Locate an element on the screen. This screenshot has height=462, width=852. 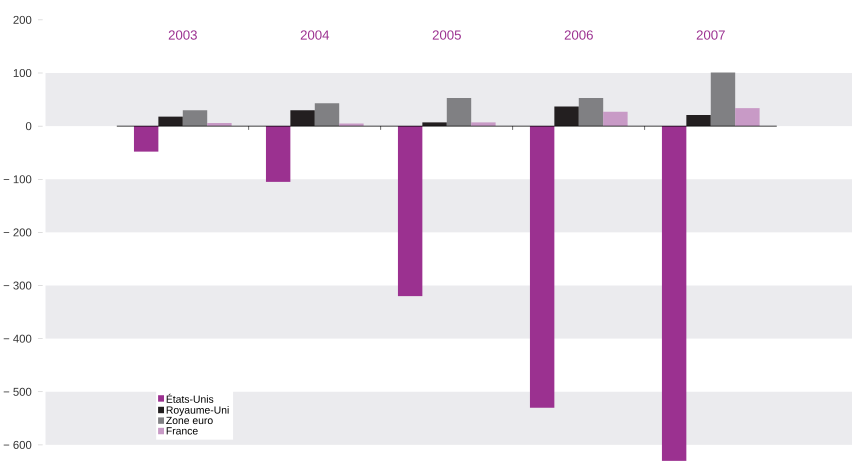
x-tick-label: 2005 is located at coordinates (446, 35).